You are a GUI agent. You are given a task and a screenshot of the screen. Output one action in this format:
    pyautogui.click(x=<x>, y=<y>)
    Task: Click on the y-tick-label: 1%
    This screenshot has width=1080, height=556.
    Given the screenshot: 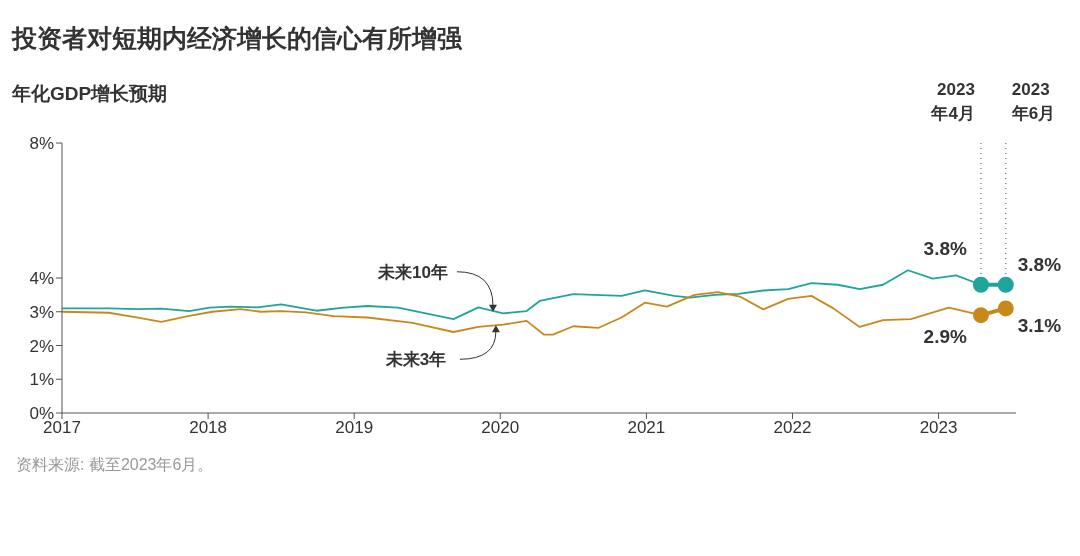 What is the action you would take?
    pyautogui.click(x=41, y=380)
    